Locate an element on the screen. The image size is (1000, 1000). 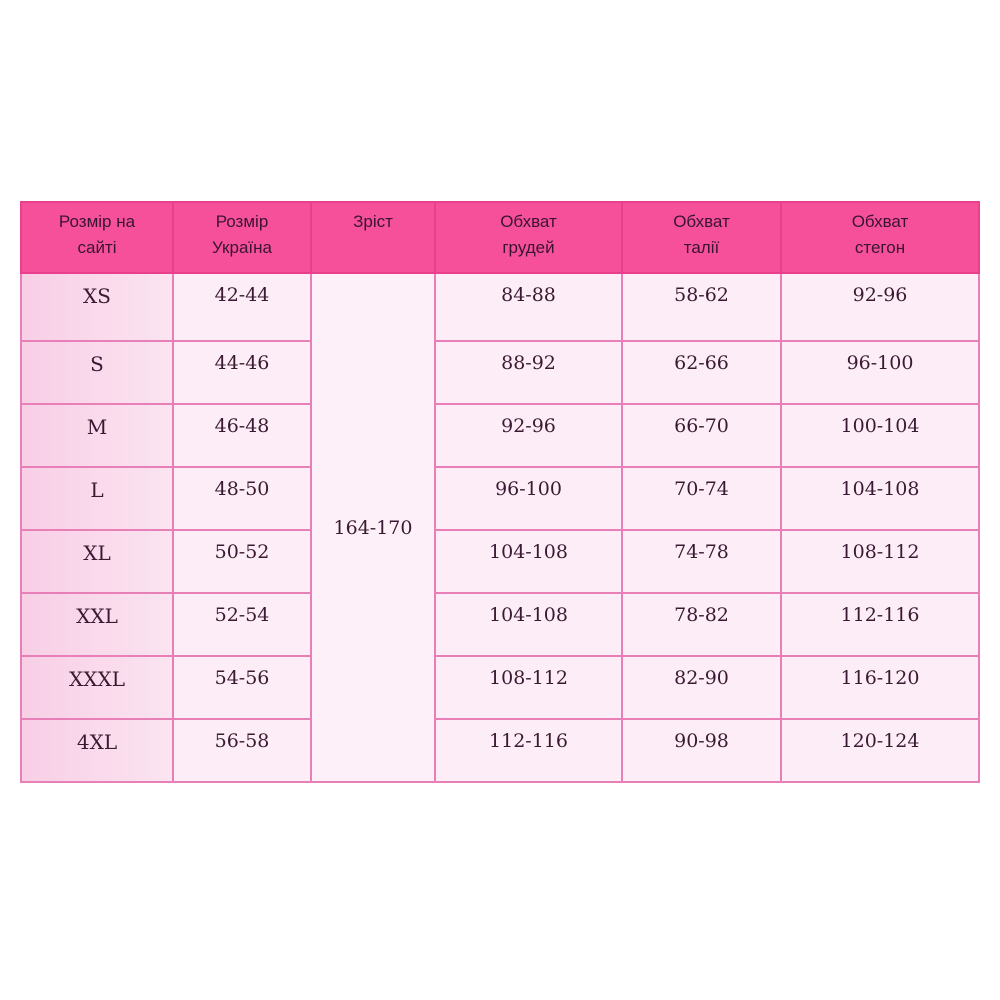
table-row: S 44-46 88-92 62-66 96-100 is located at coordinates (500, 372).